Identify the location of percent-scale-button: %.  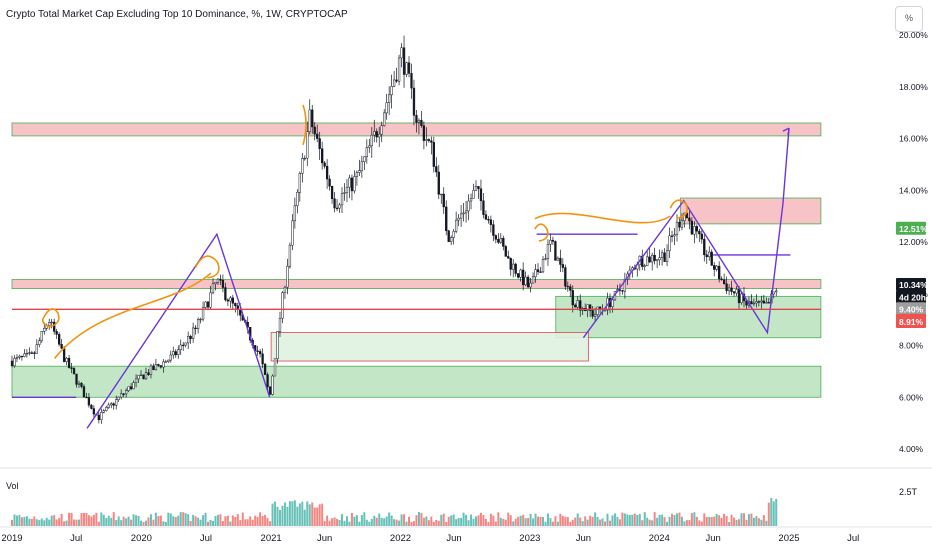
(909, 19).